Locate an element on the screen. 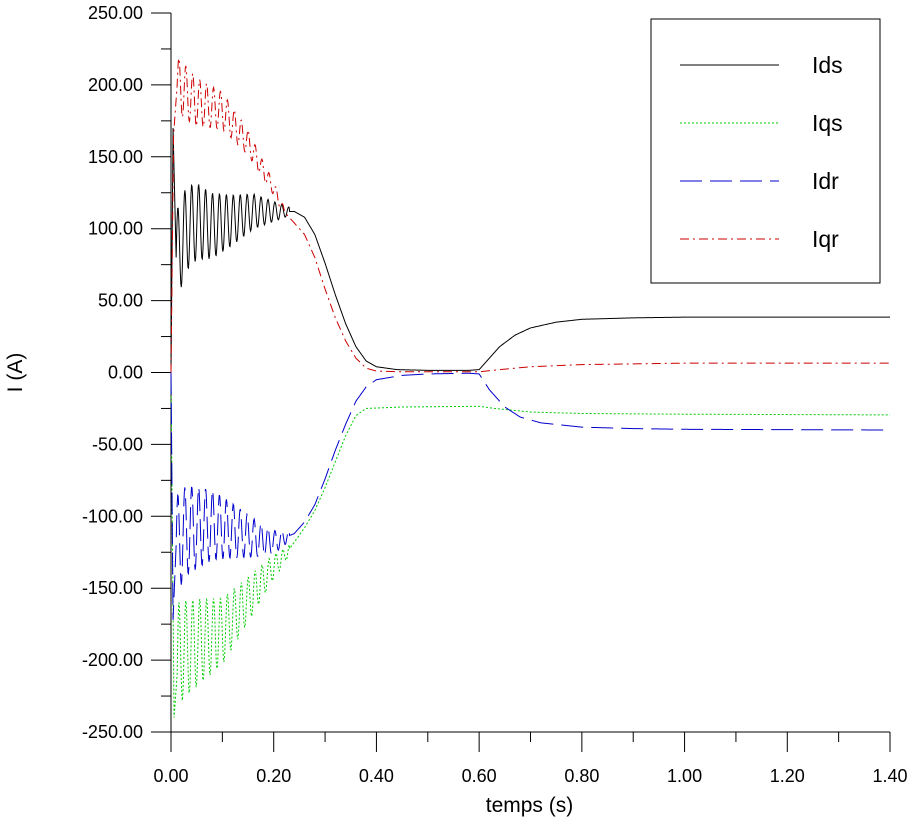 The height and width of the screenshot is (823, 912). legend-label-idr: Idr is located at coordinates (825, 181).